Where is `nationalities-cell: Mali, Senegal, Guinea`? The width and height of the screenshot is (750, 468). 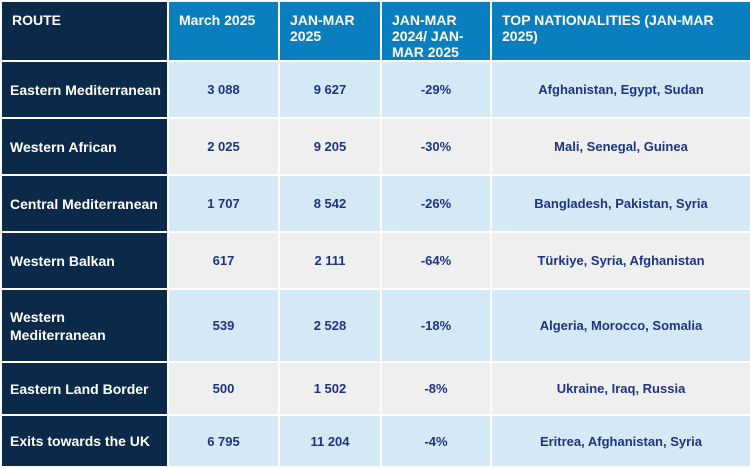
nationalities-cell: Mali, Senegal, Guinea is located at coordinates (620, 146).